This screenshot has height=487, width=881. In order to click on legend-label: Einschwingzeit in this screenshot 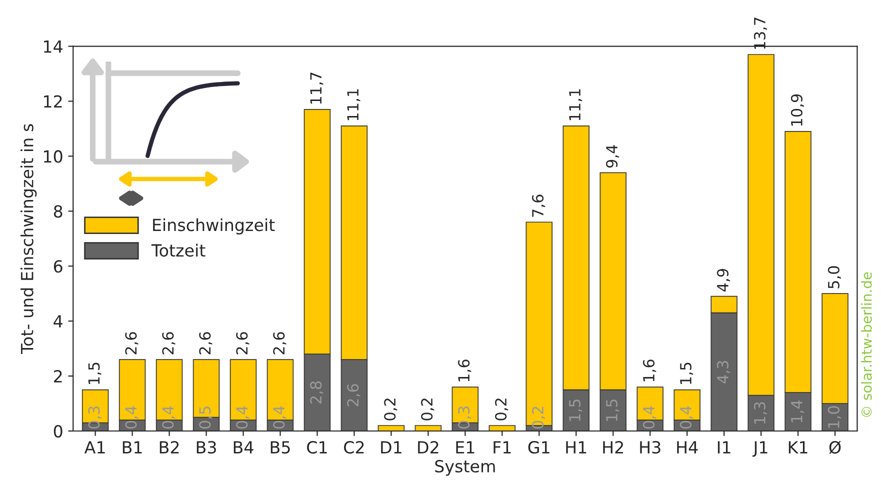, I will do `click(214, 226)`.